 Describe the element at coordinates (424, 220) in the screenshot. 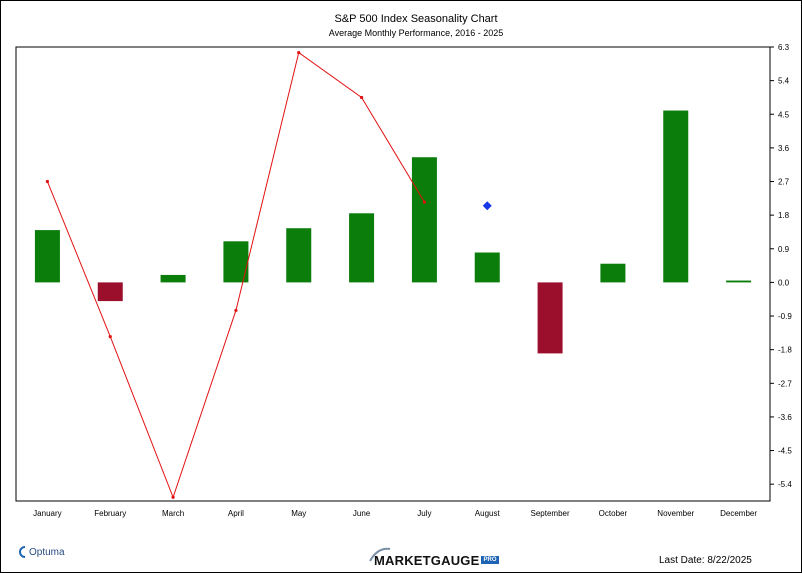

I see `bar-july` at that location.